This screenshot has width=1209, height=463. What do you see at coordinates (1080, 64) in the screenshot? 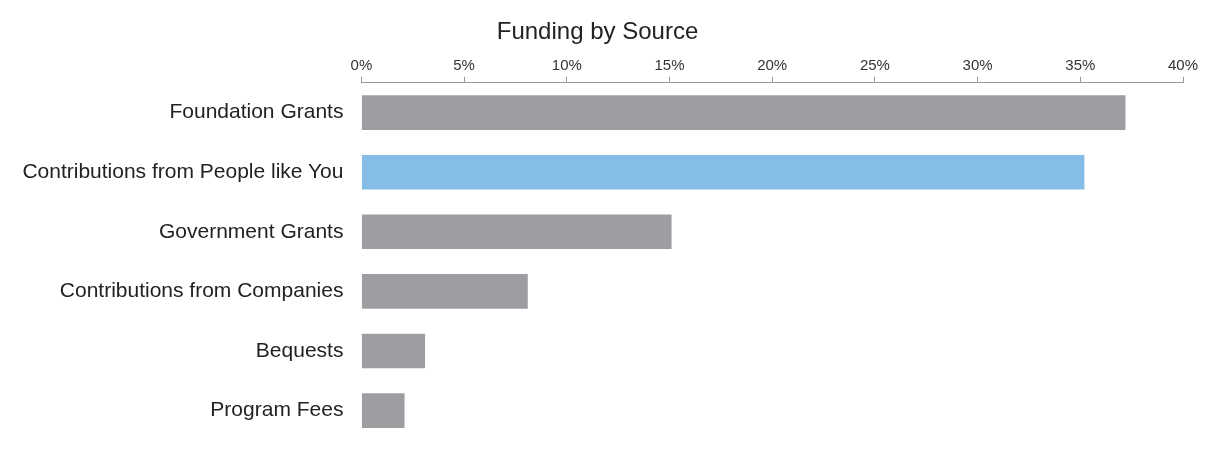
I see `x-tick-label: 35%` at bounding box center [1080, 64].